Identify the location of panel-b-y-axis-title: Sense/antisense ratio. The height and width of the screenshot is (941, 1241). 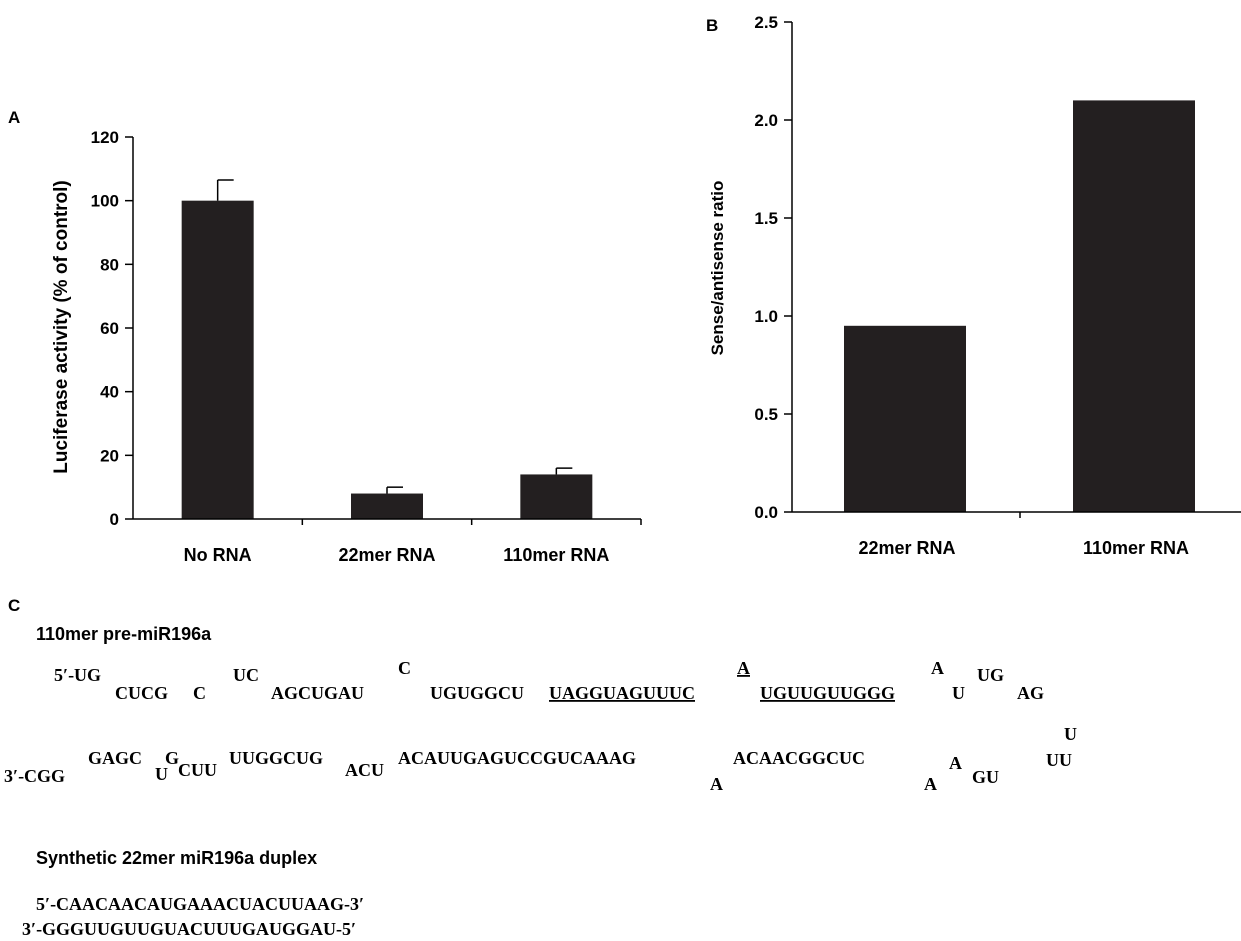
(717, 268).